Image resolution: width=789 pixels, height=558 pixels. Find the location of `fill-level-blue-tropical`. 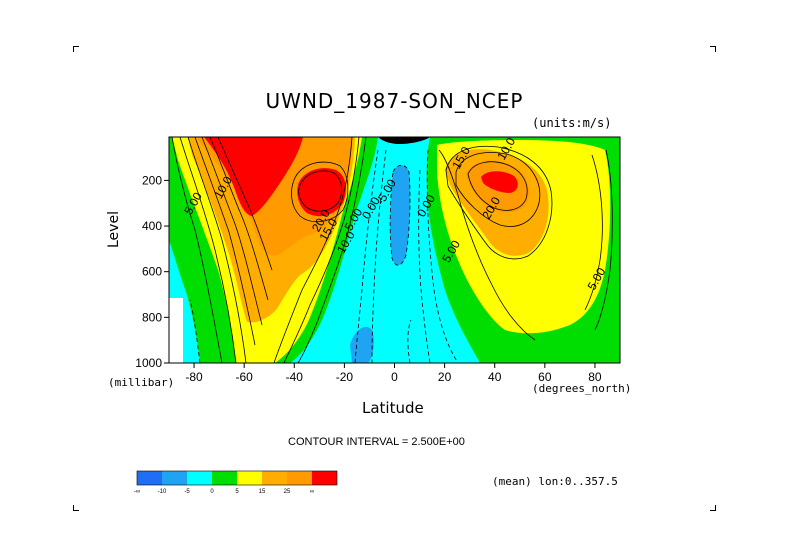

fill-level-blue-tropical is located at coordinates (400, 215).